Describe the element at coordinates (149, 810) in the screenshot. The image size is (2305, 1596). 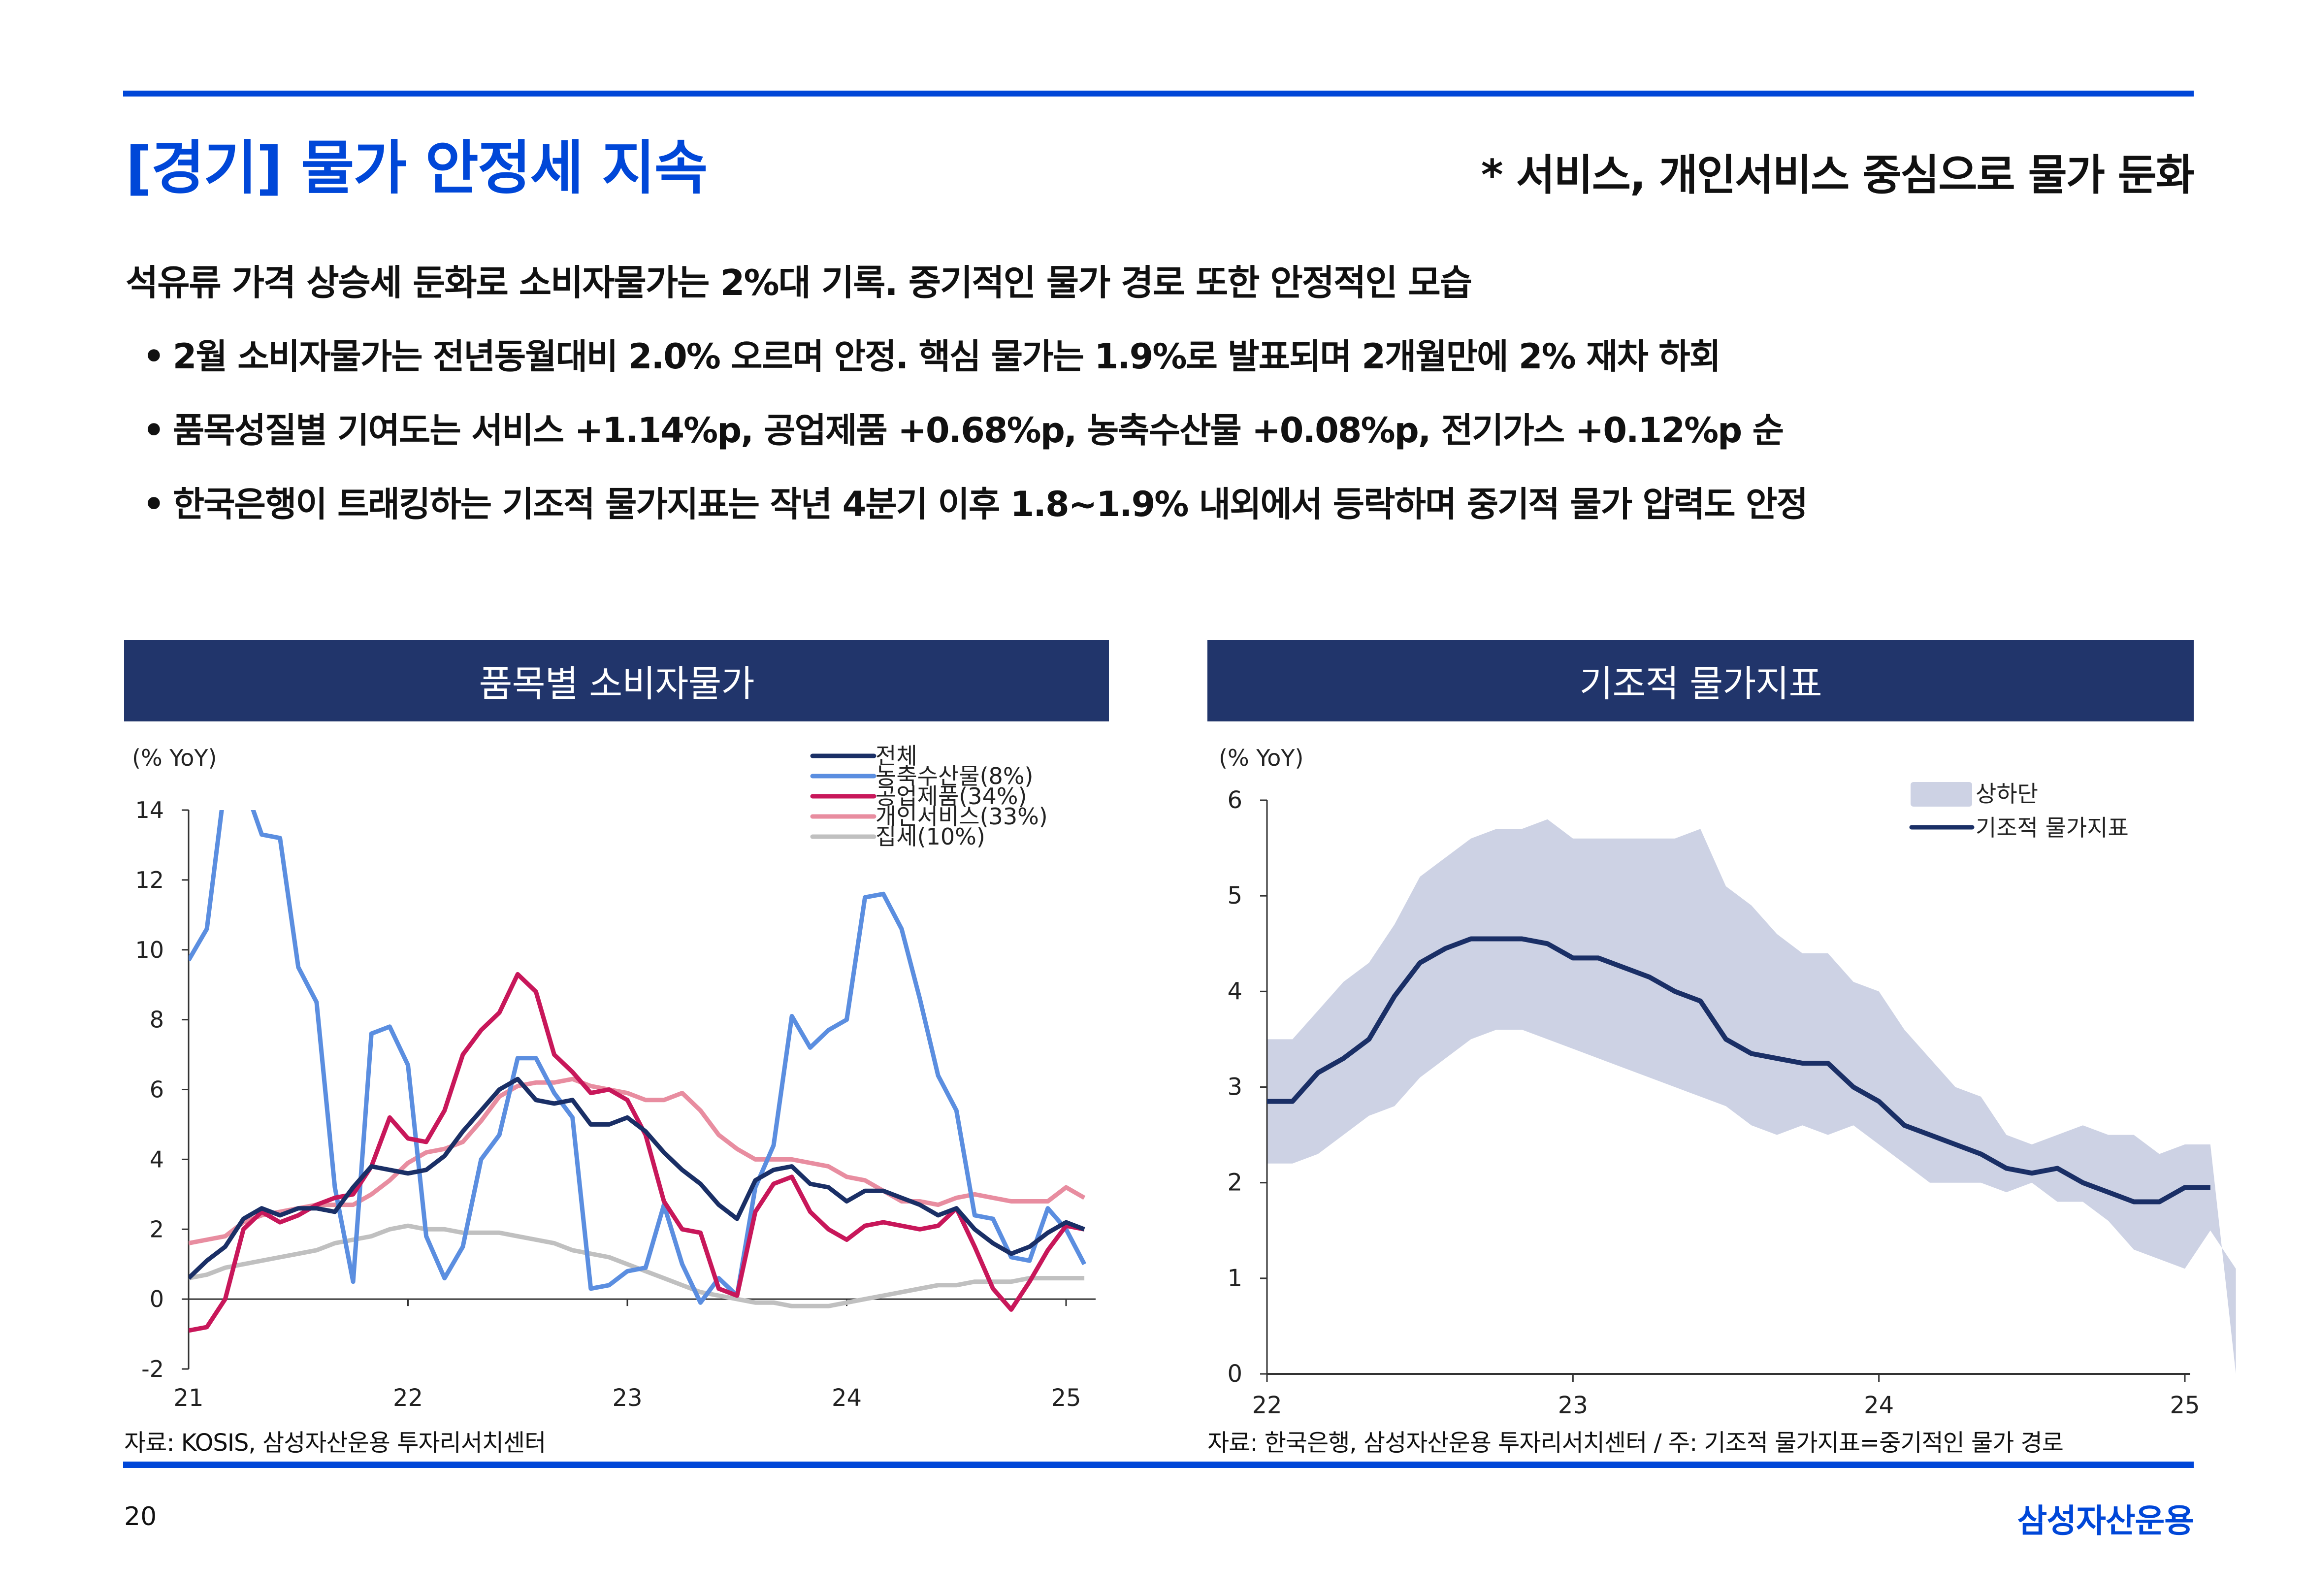
I see `y-tick-label: 14` at that location.